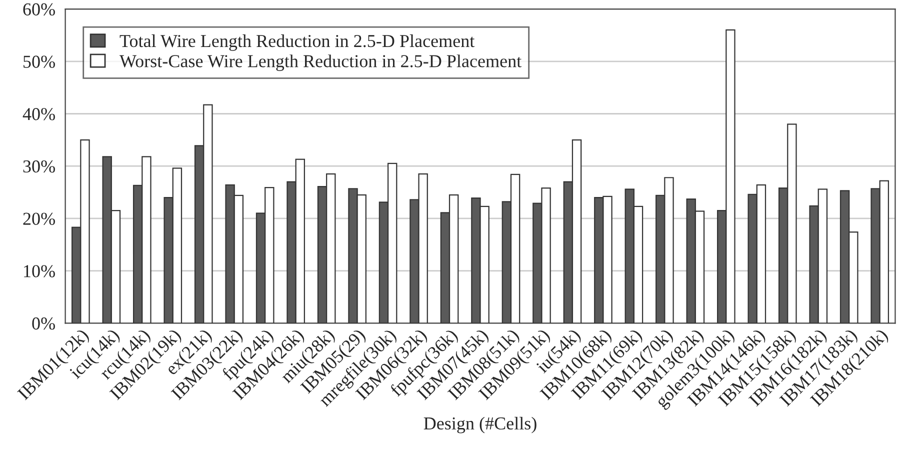  I want to click on y-tick-label: 50%, so click(39, 62).